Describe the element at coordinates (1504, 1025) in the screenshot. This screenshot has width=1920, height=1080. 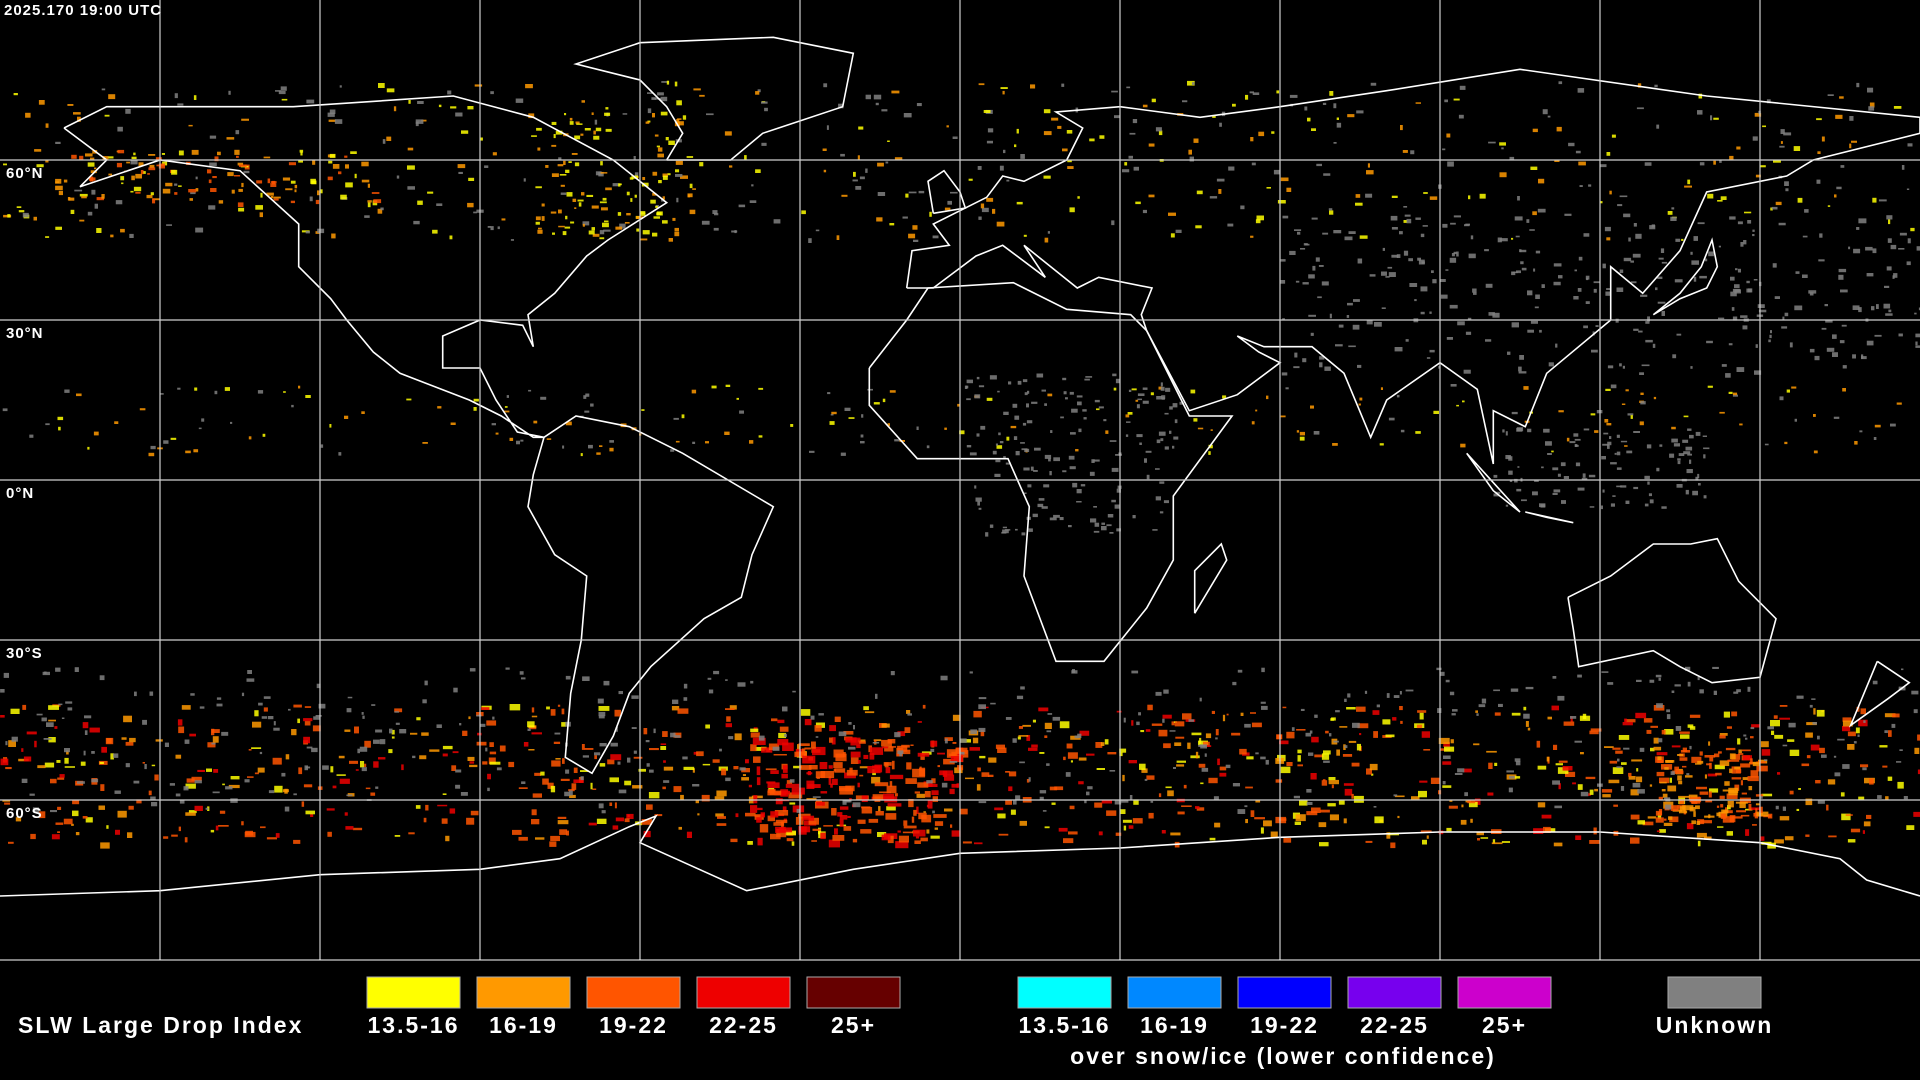
I see `legend-label: 25+` at that location.